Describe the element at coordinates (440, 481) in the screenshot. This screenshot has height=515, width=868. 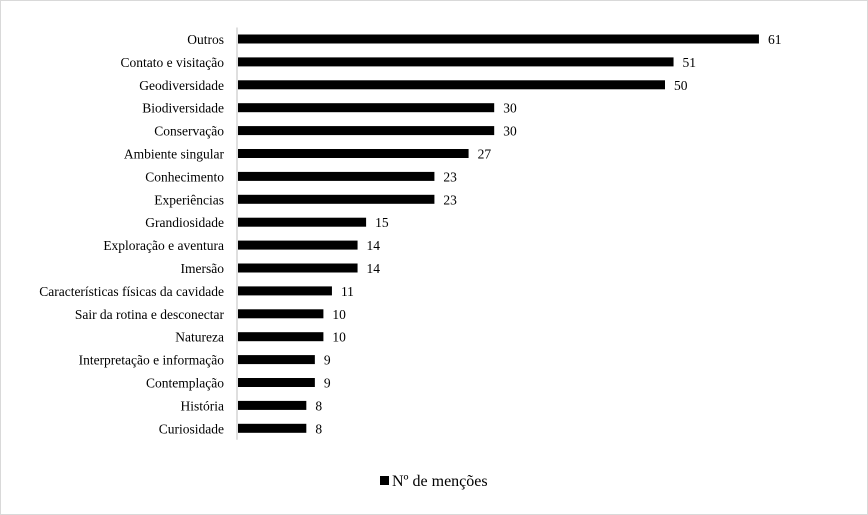
I see `legend-label: Nº de menções` at that location.